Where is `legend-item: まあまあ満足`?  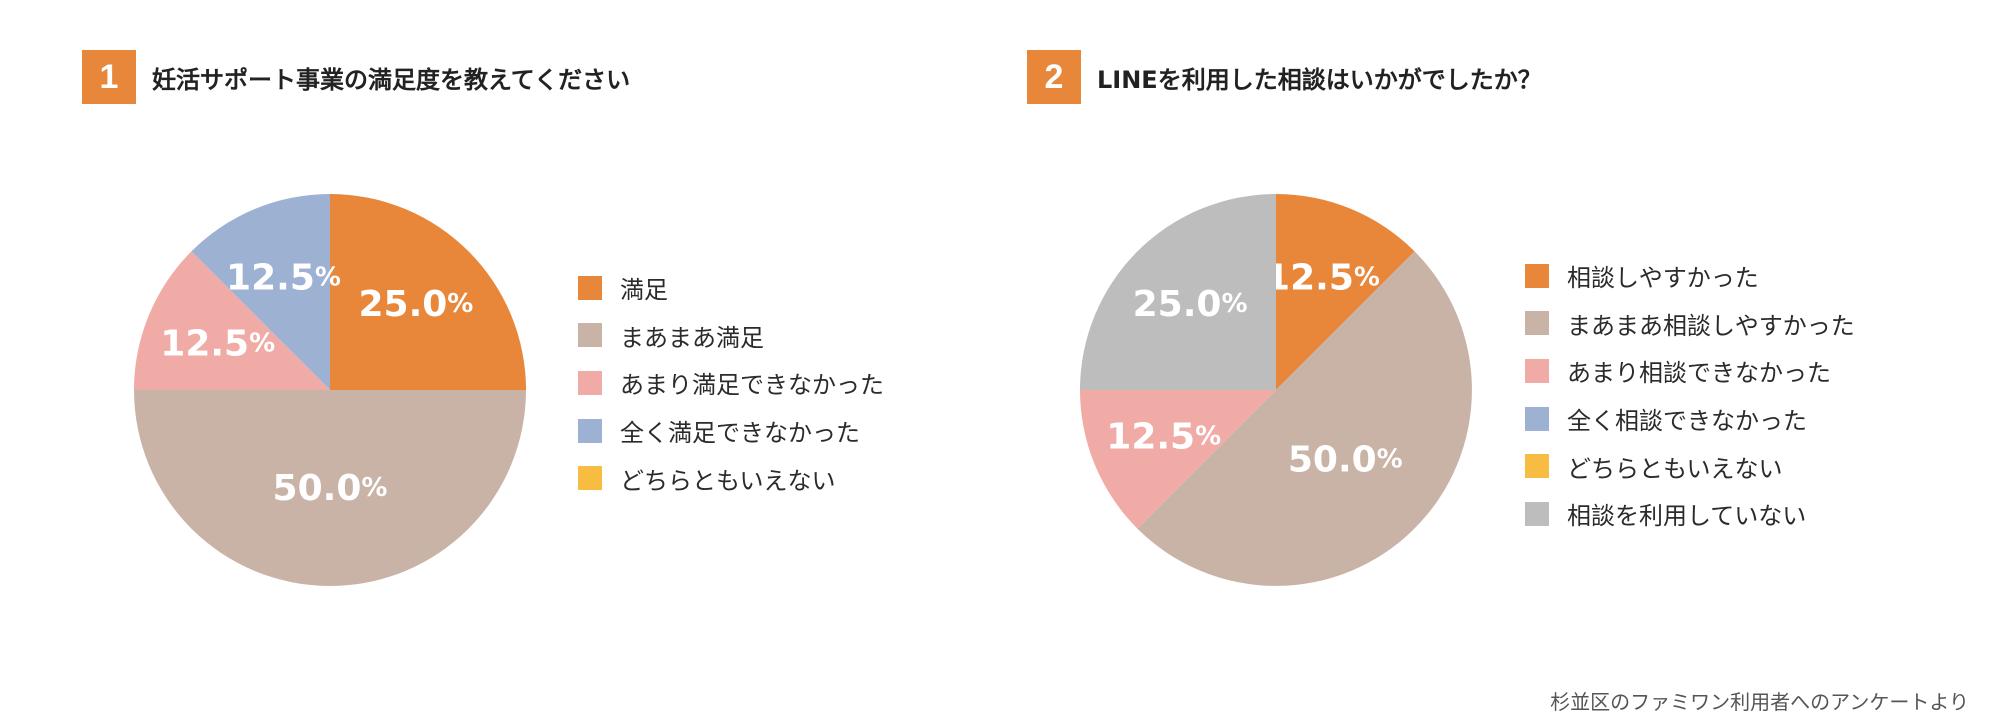
legend-item: まあまあ満足 is located at coordinates (731, 336).